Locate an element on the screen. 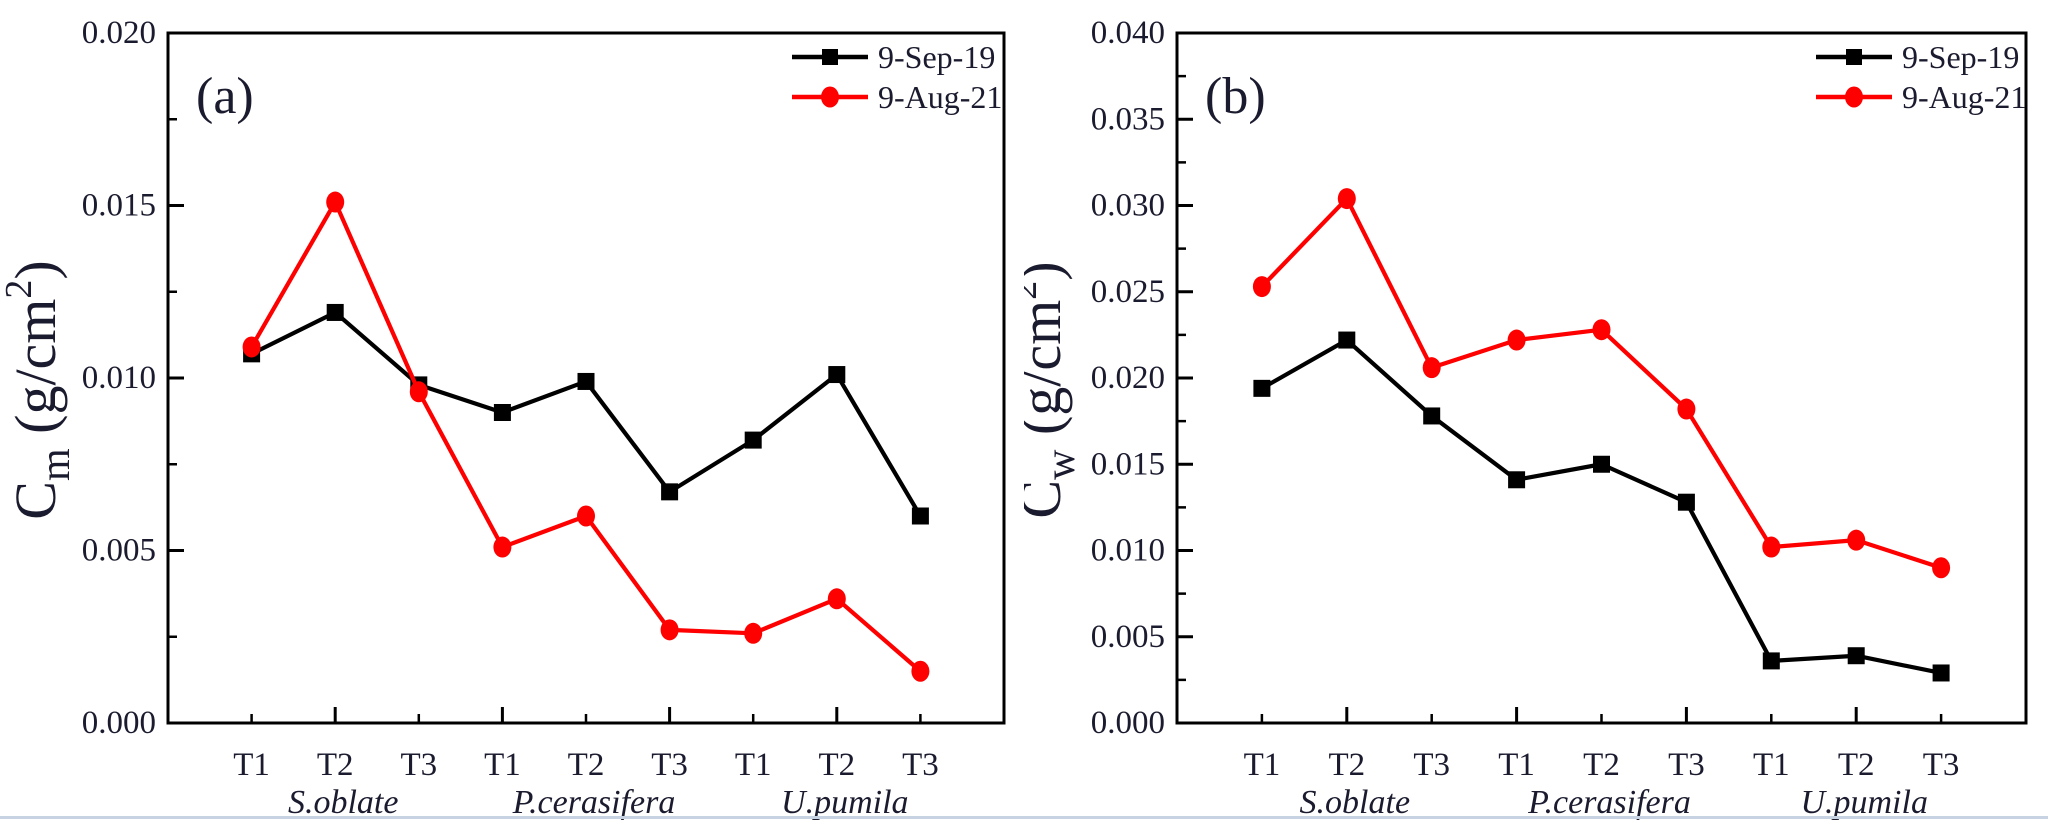  panel-letter: (a) is located at coordinates (225, 96).